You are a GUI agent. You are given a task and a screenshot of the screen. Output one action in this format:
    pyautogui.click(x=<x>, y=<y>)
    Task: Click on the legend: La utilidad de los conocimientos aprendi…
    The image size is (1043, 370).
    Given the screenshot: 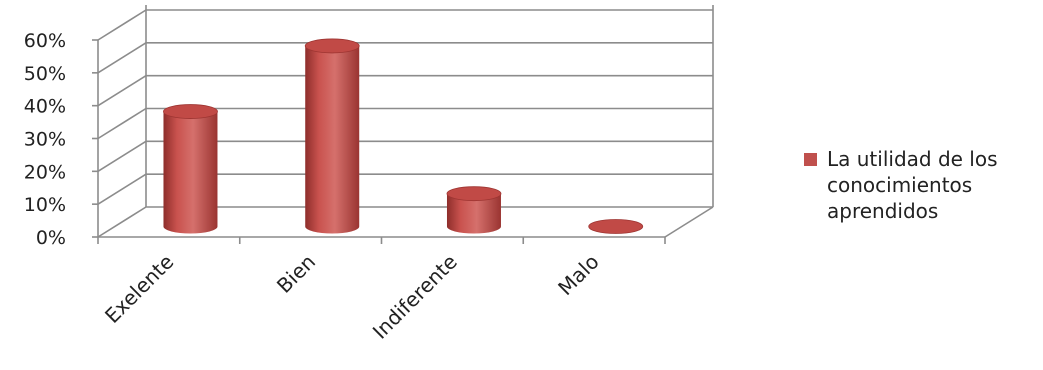 What is the action you would take?
    pyautogui.click(x=921, y=185)
    